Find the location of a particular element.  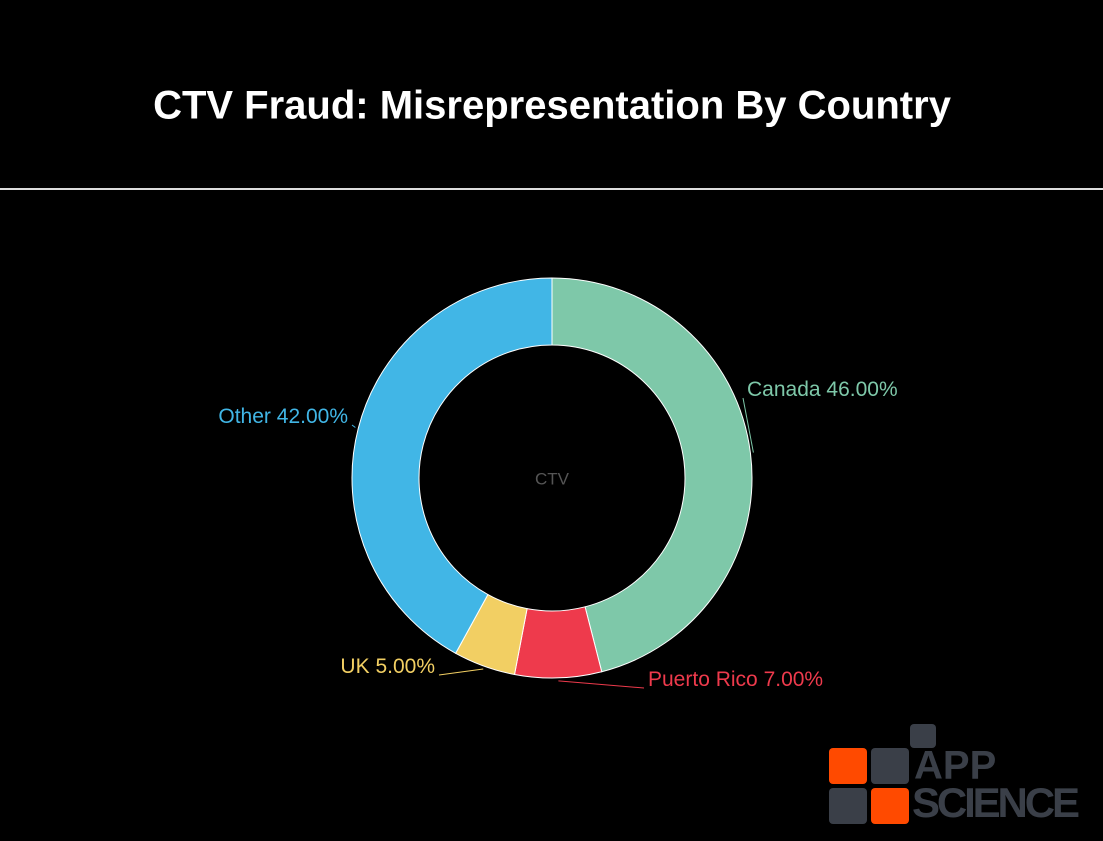

category-name: Canada is located at coordinates (784, 389).